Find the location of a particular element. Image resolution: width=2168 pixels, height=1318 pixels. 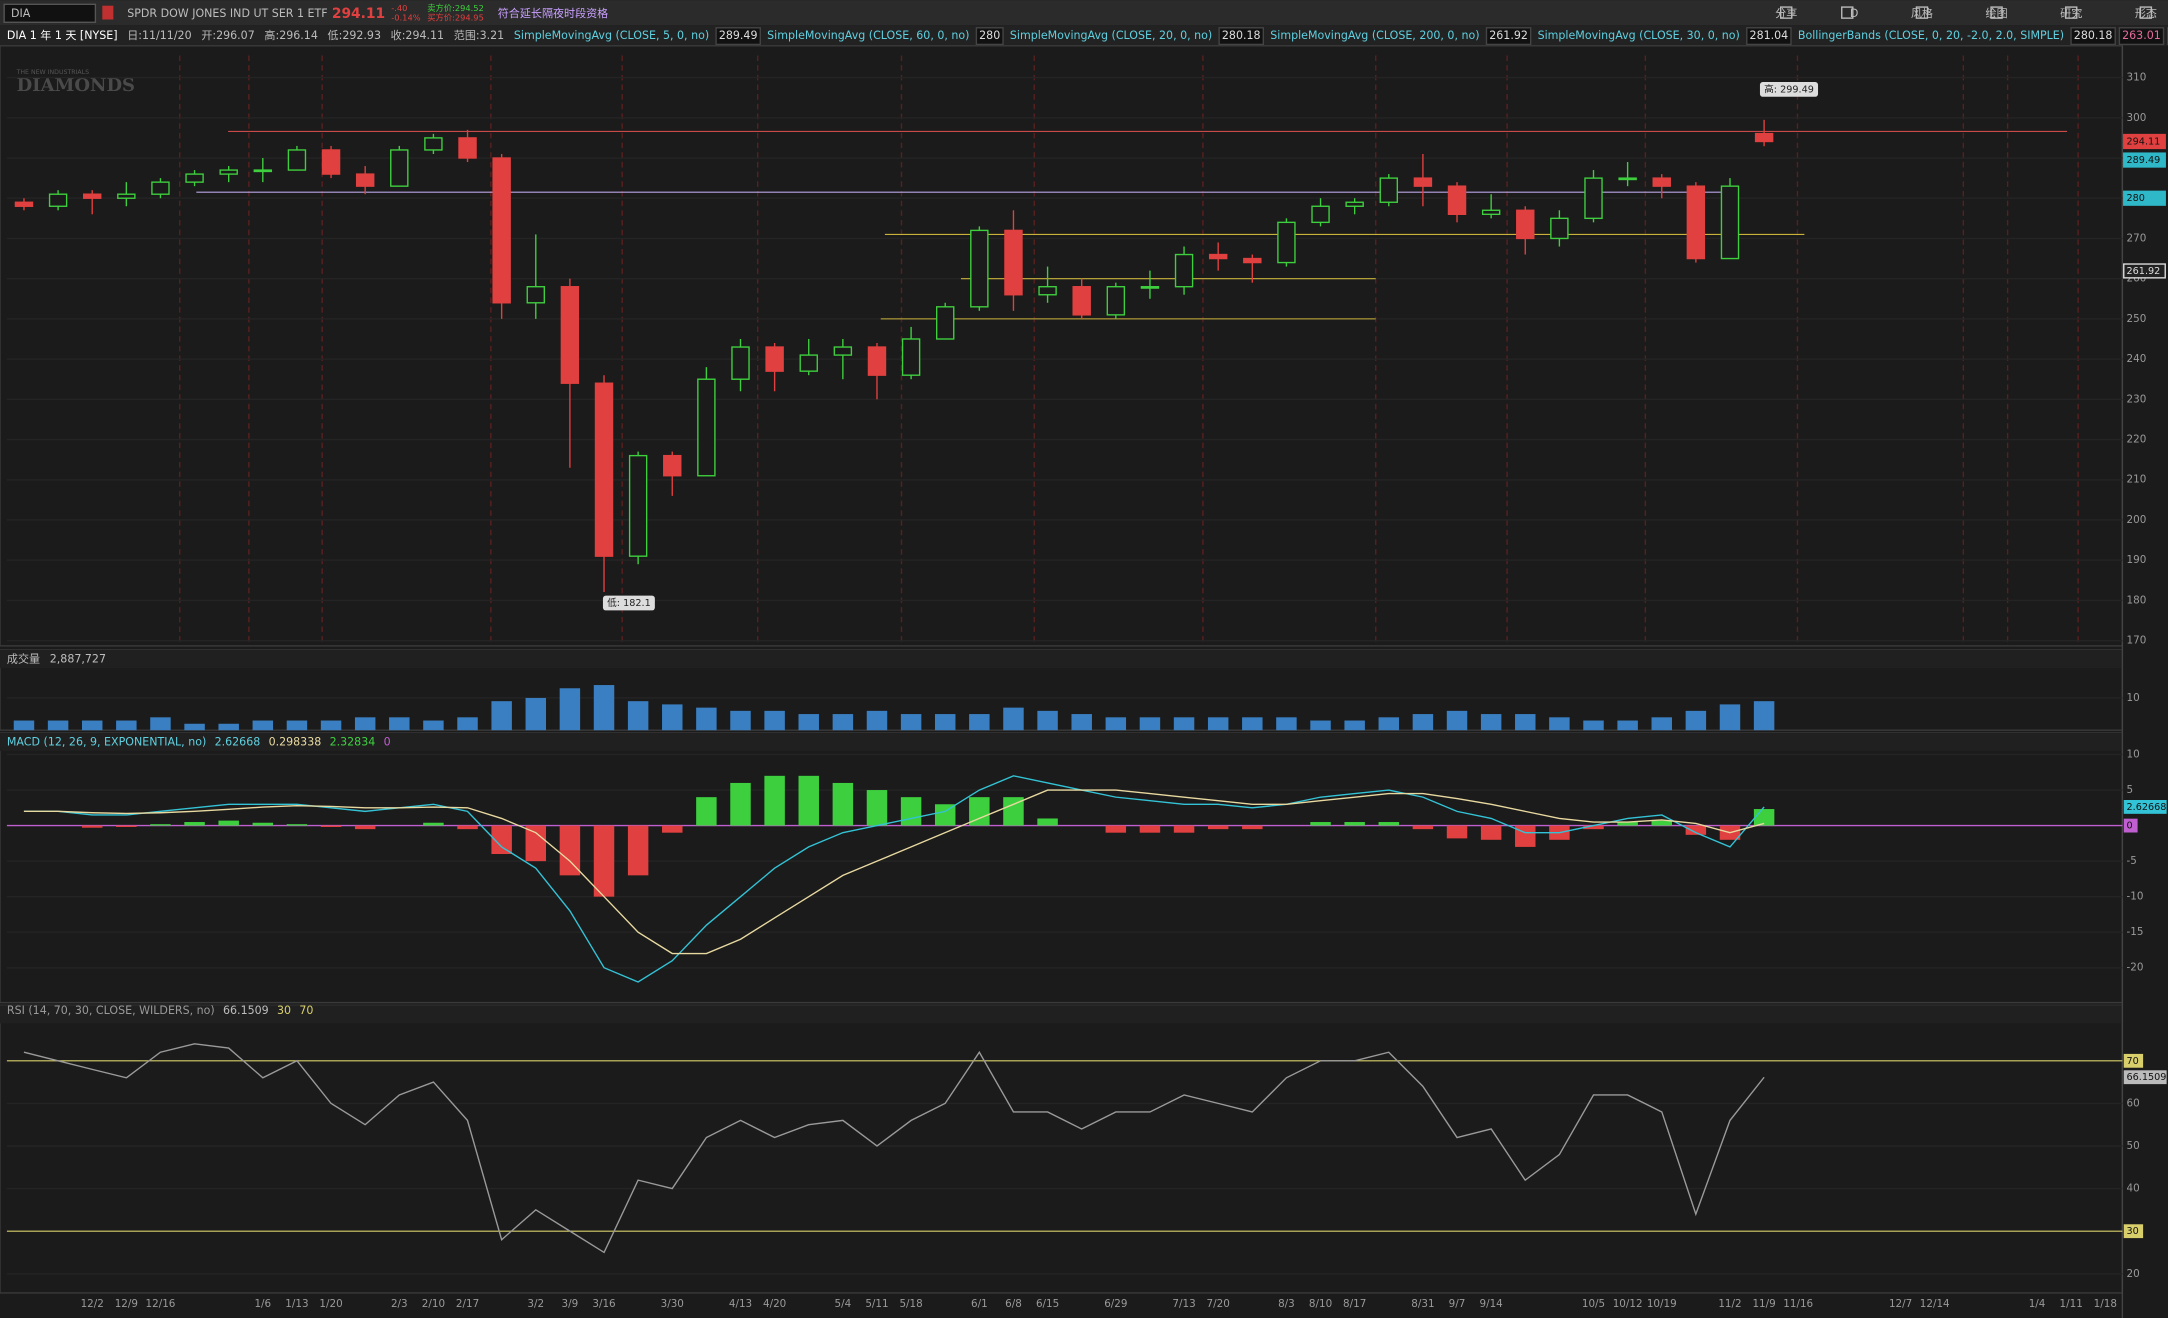

x-tick-label: 5/4 is located at coordinates (843, 1304).